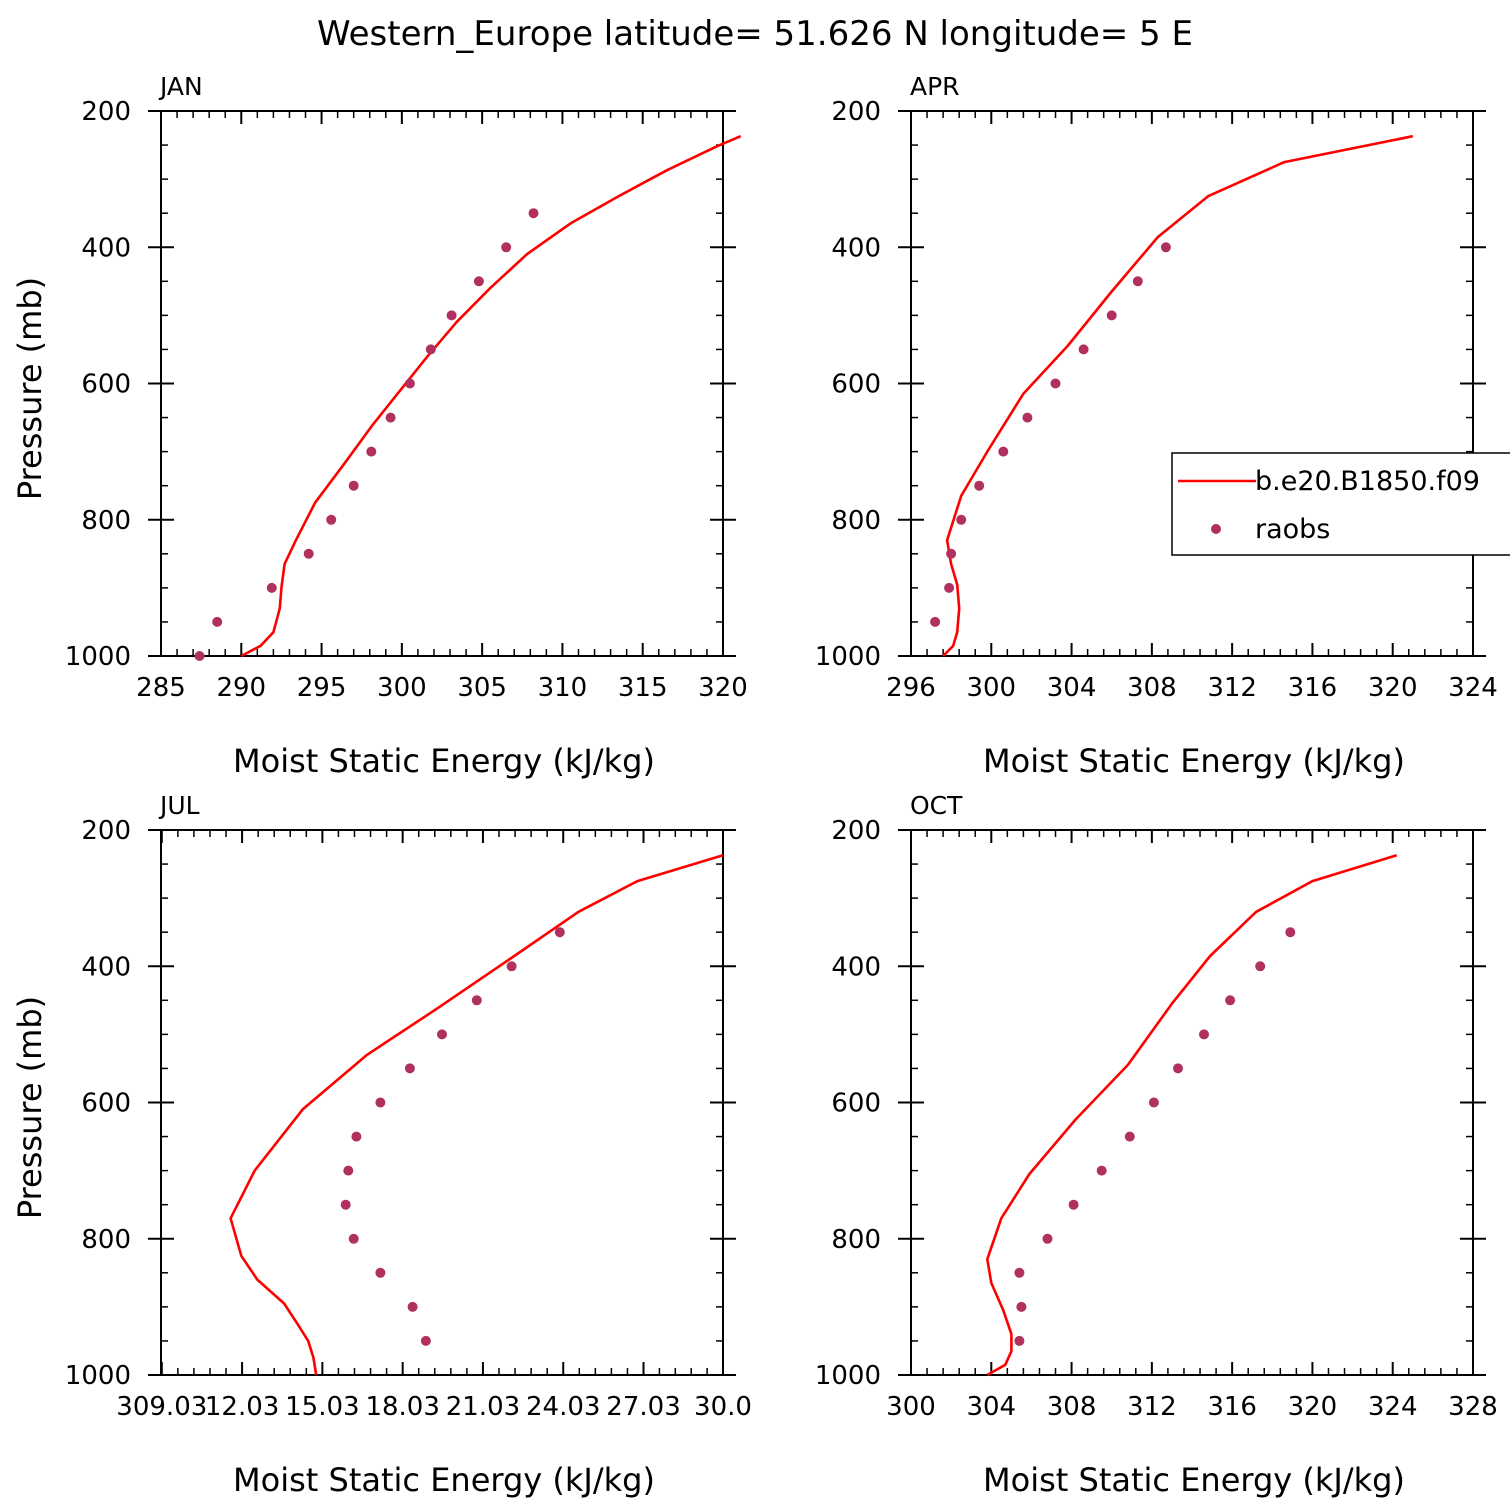 This screenshot has width=1510, height=1510. Describe the element at coordinates (1072, 1407) in the screenshot. I see `x-tick-label: 308` at that location.